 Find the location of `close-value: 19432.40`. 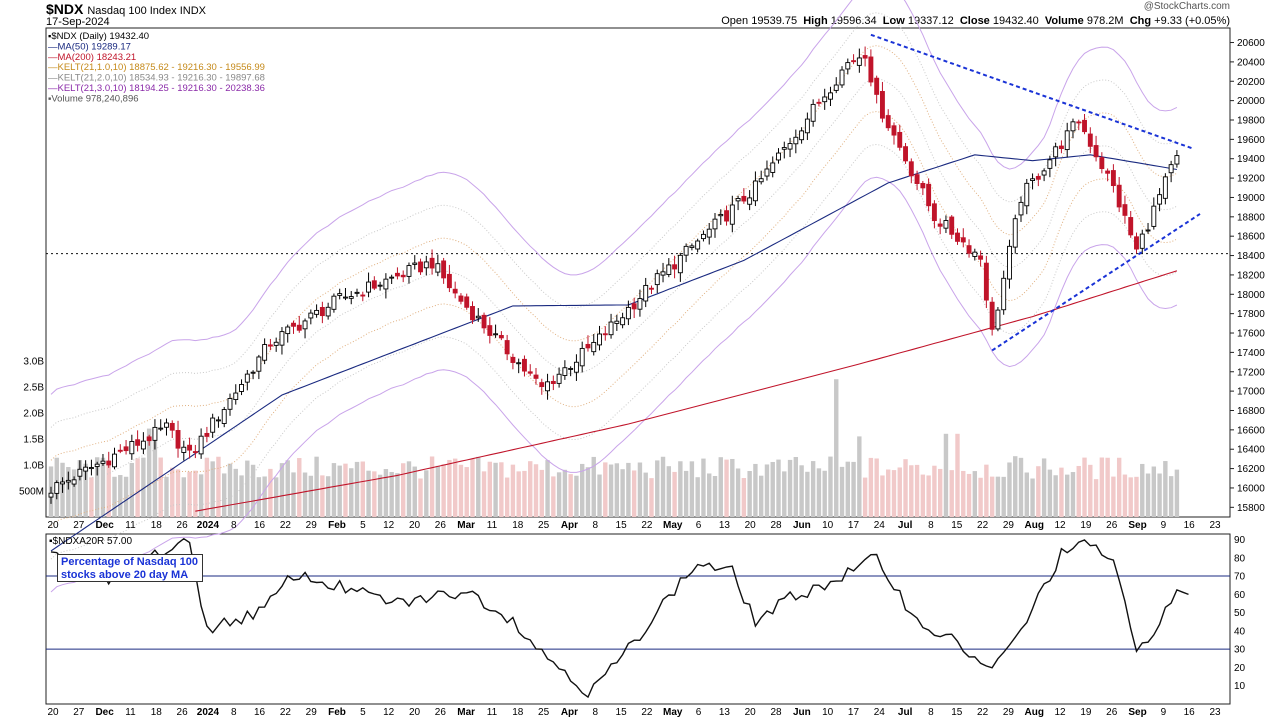

close-value: 19432.40 is located at coordinates (1015, 21).